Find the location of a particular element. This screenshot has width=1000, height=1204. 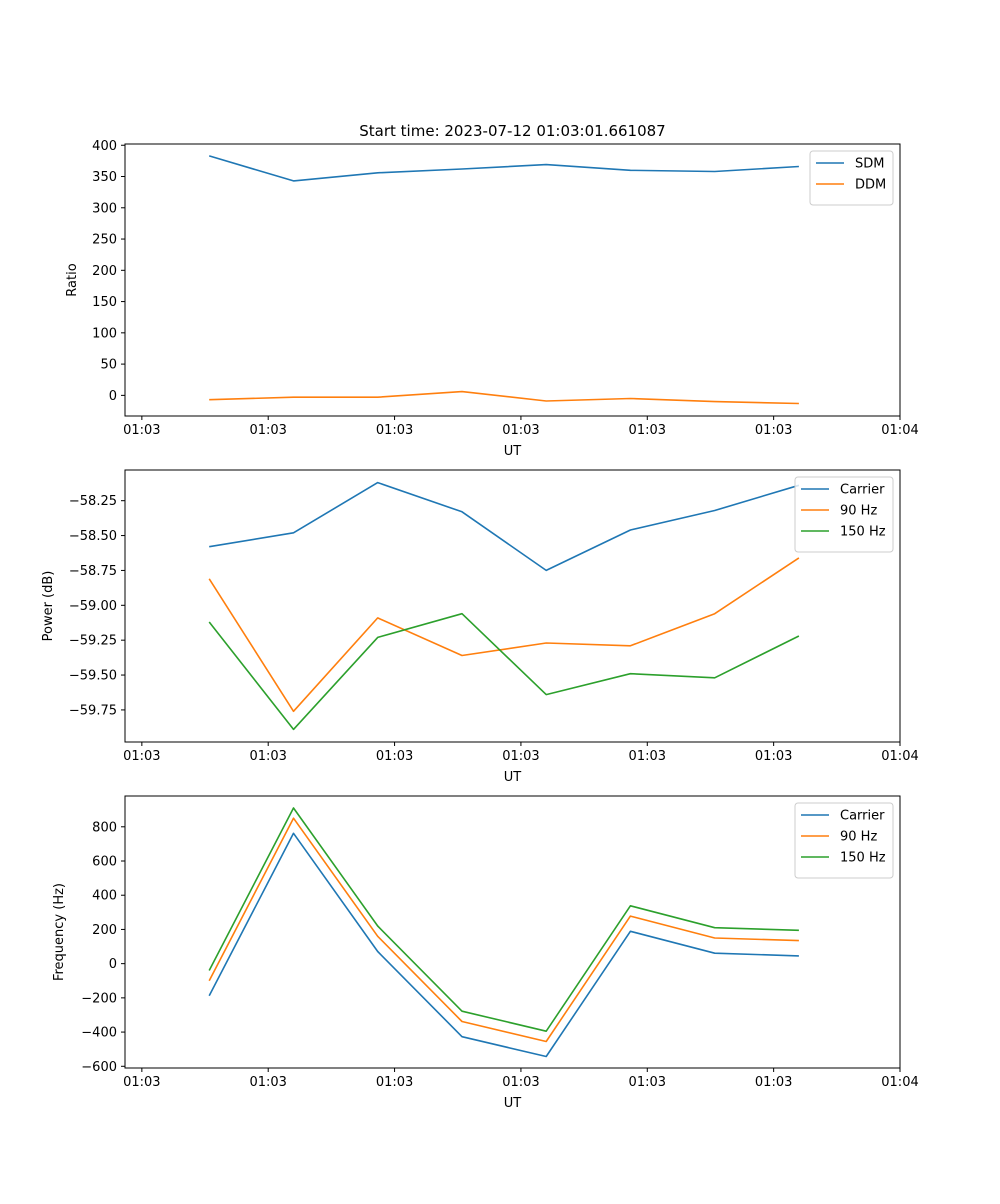

figure-title: Start time: 2023-07-12 01:03:01.661087 is located at coordinates (512, 131).